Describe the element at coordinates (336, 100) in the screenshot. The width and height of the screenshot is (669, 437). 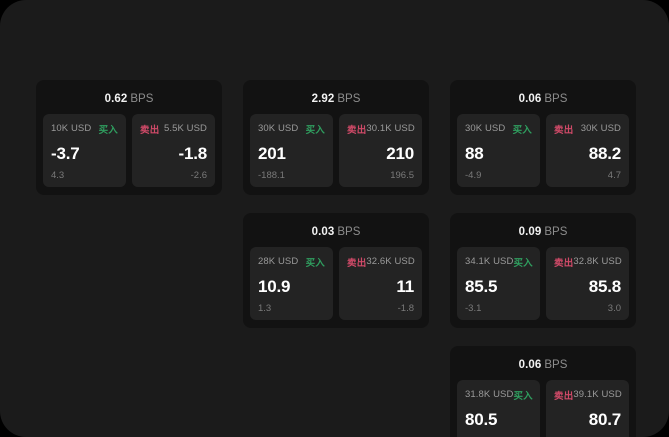
I see `card-header: 2.92 BPS` at that location.